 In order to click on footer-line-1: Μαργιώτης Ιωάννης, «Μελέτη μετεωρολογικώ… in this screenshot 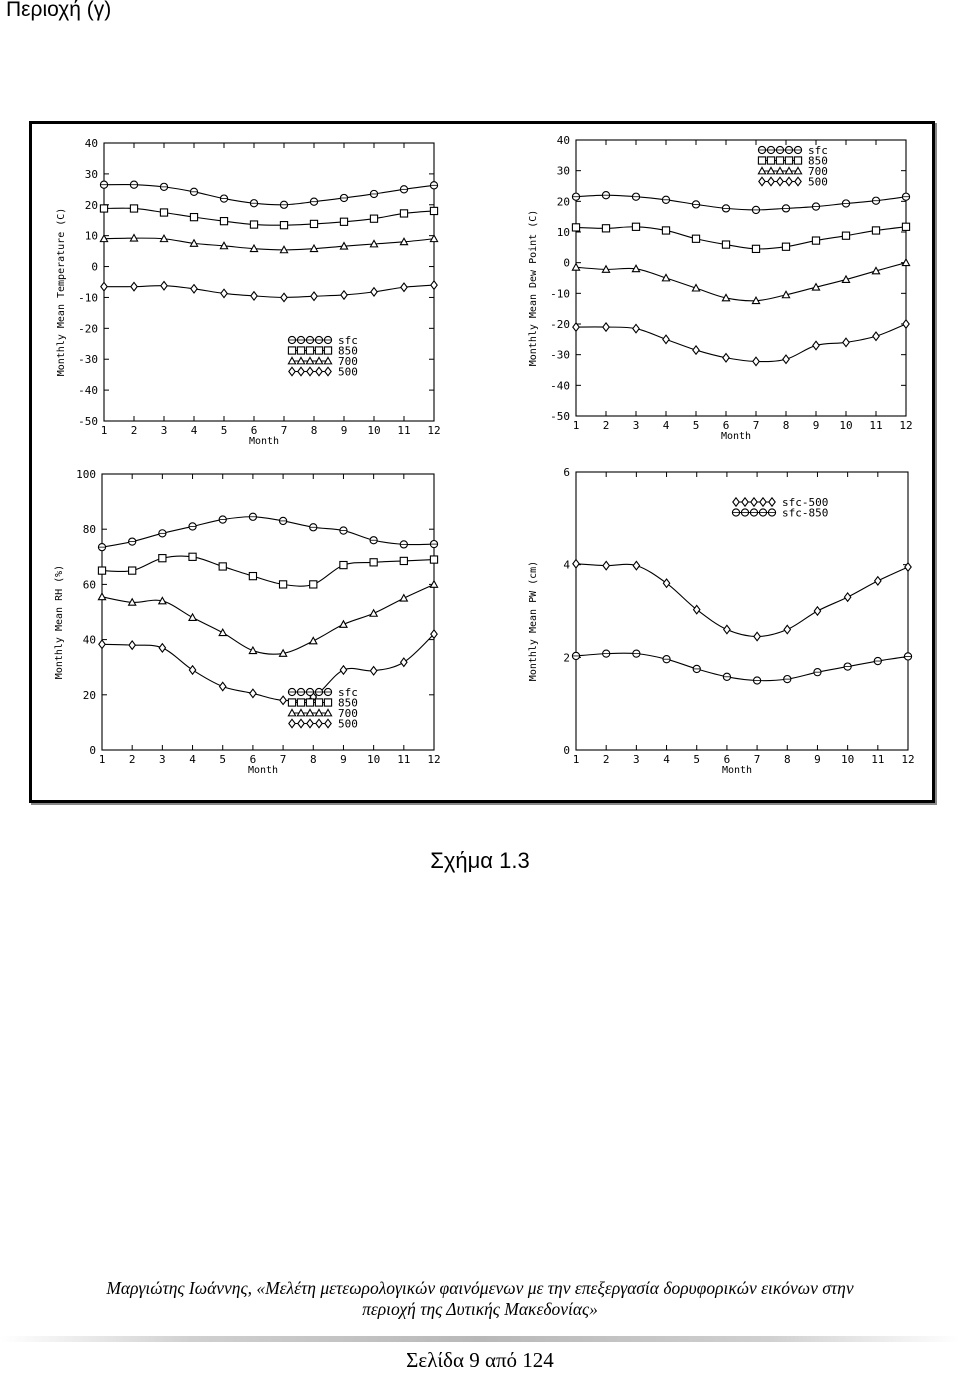, I will do `click(480, 1288)`.